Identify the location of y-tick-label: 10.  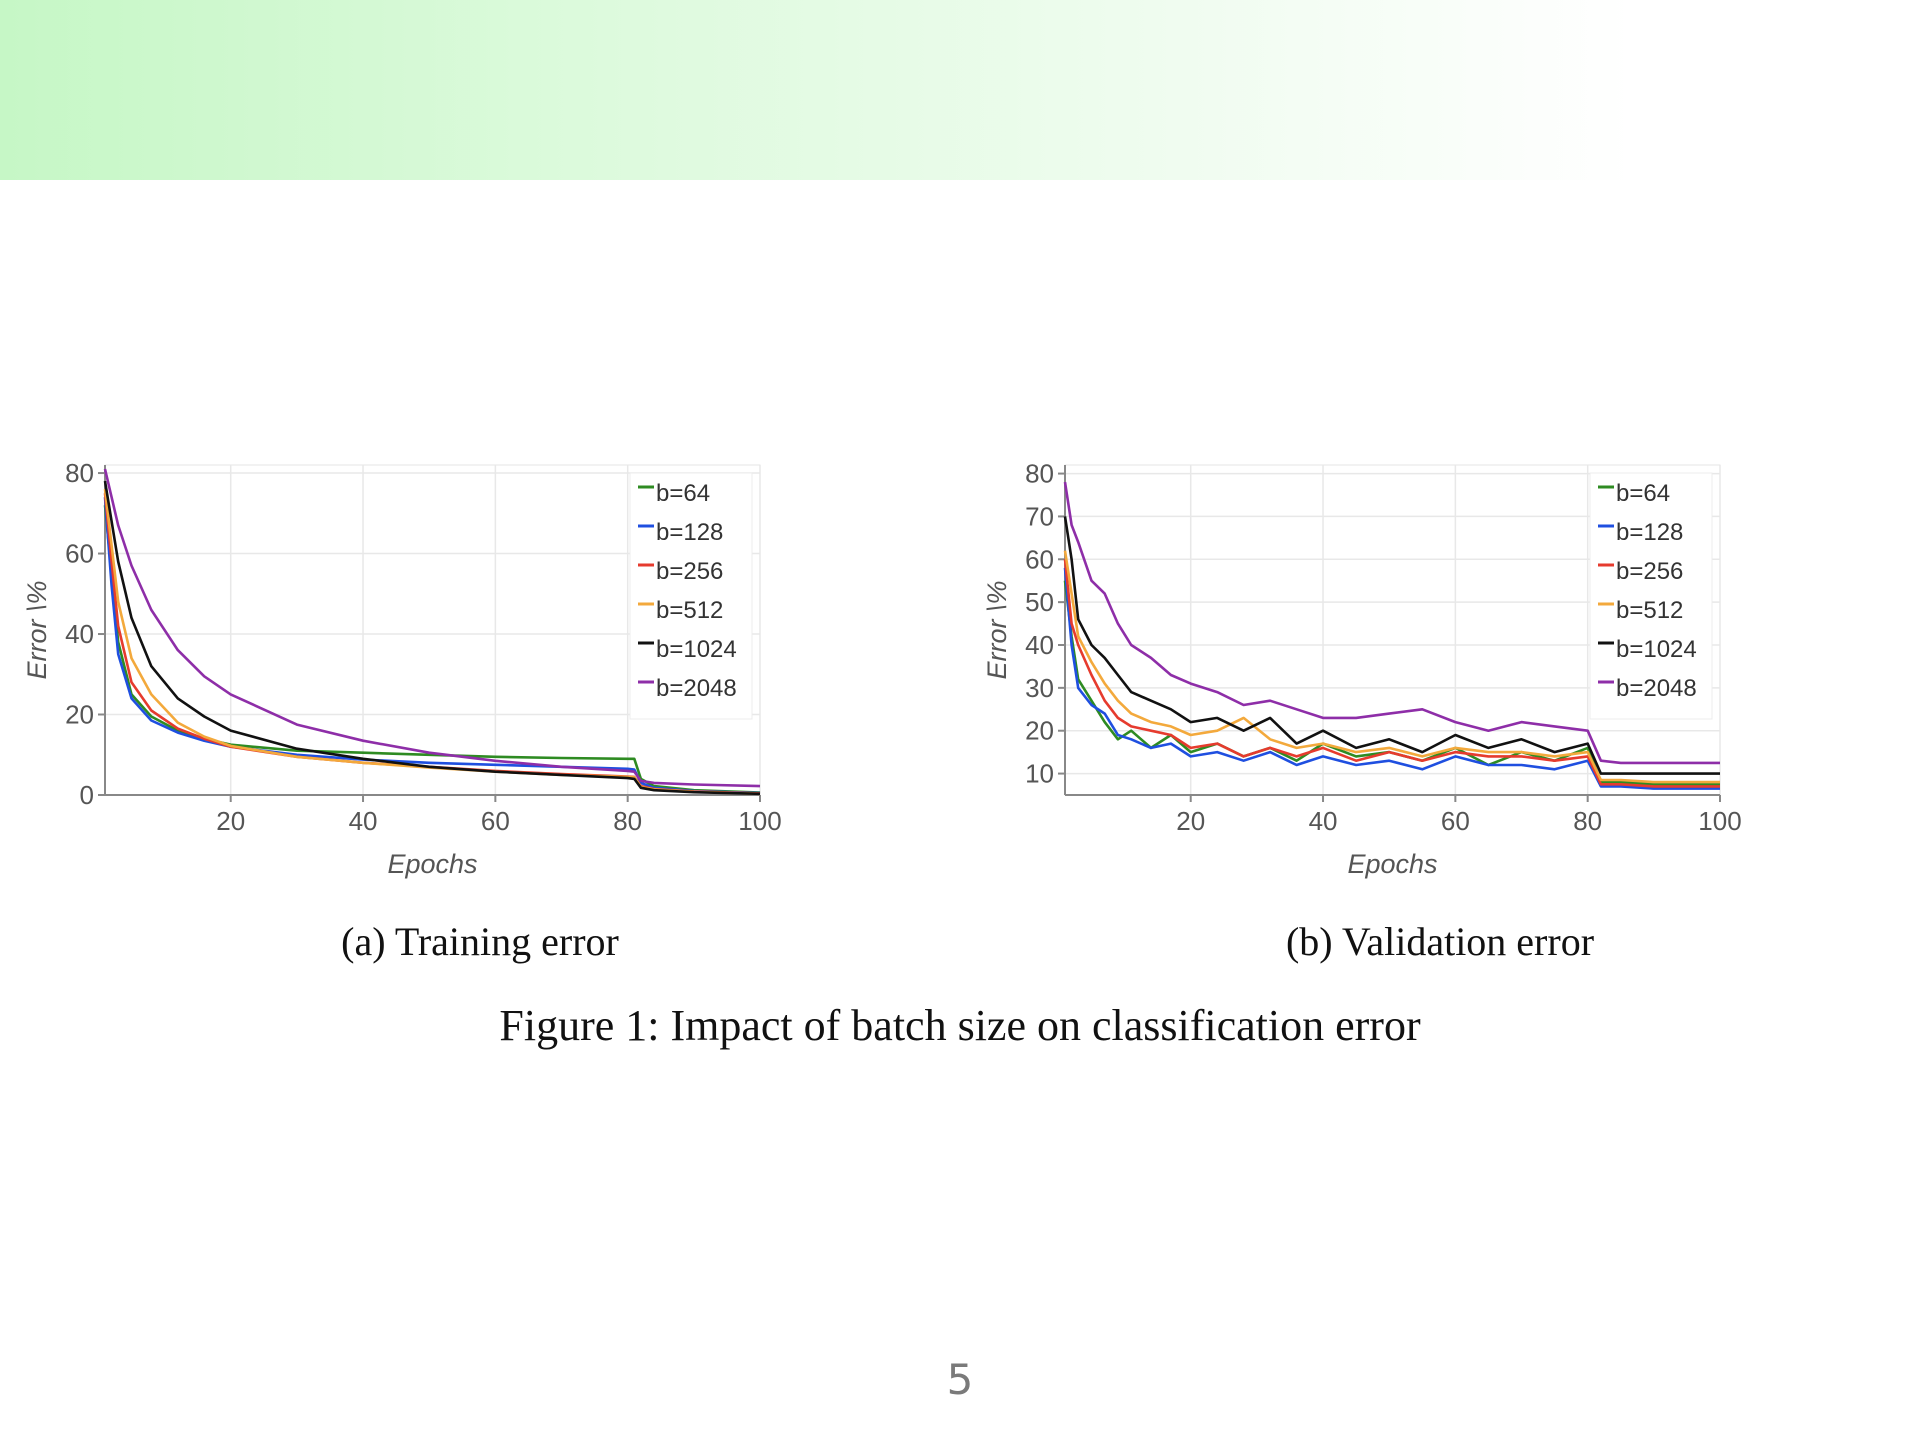
(1039, 774).